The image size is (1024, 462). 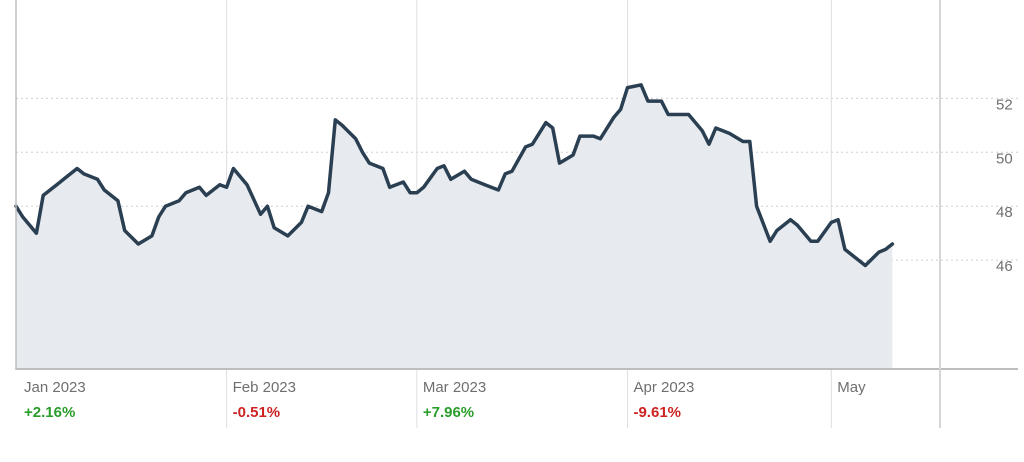 What do you see at coordinates (1004, 185) in the screenshot?
I see `y-axis-ticks: 46 48 50 52` at bounding box center [1004, 185].